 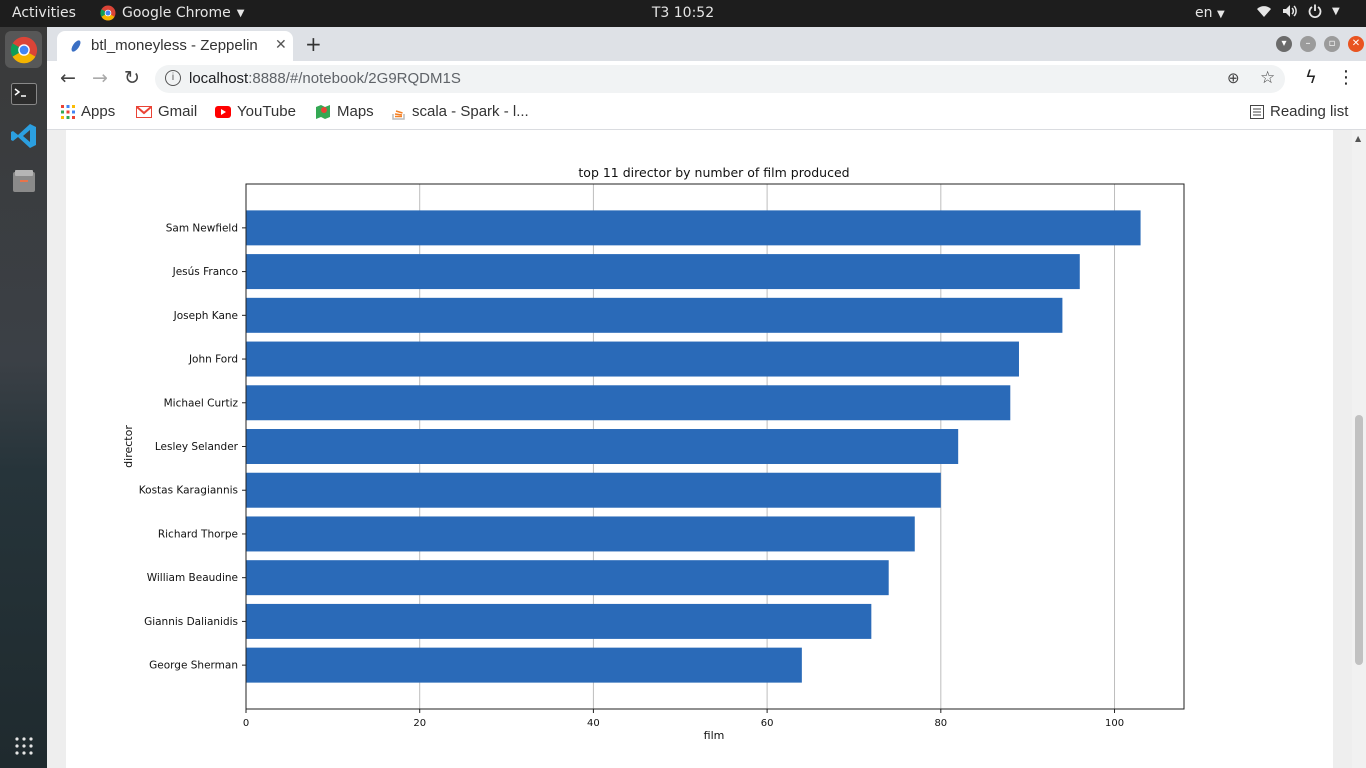 I want to click on y-tick-label: John Ford, so click(x=213, y=360).